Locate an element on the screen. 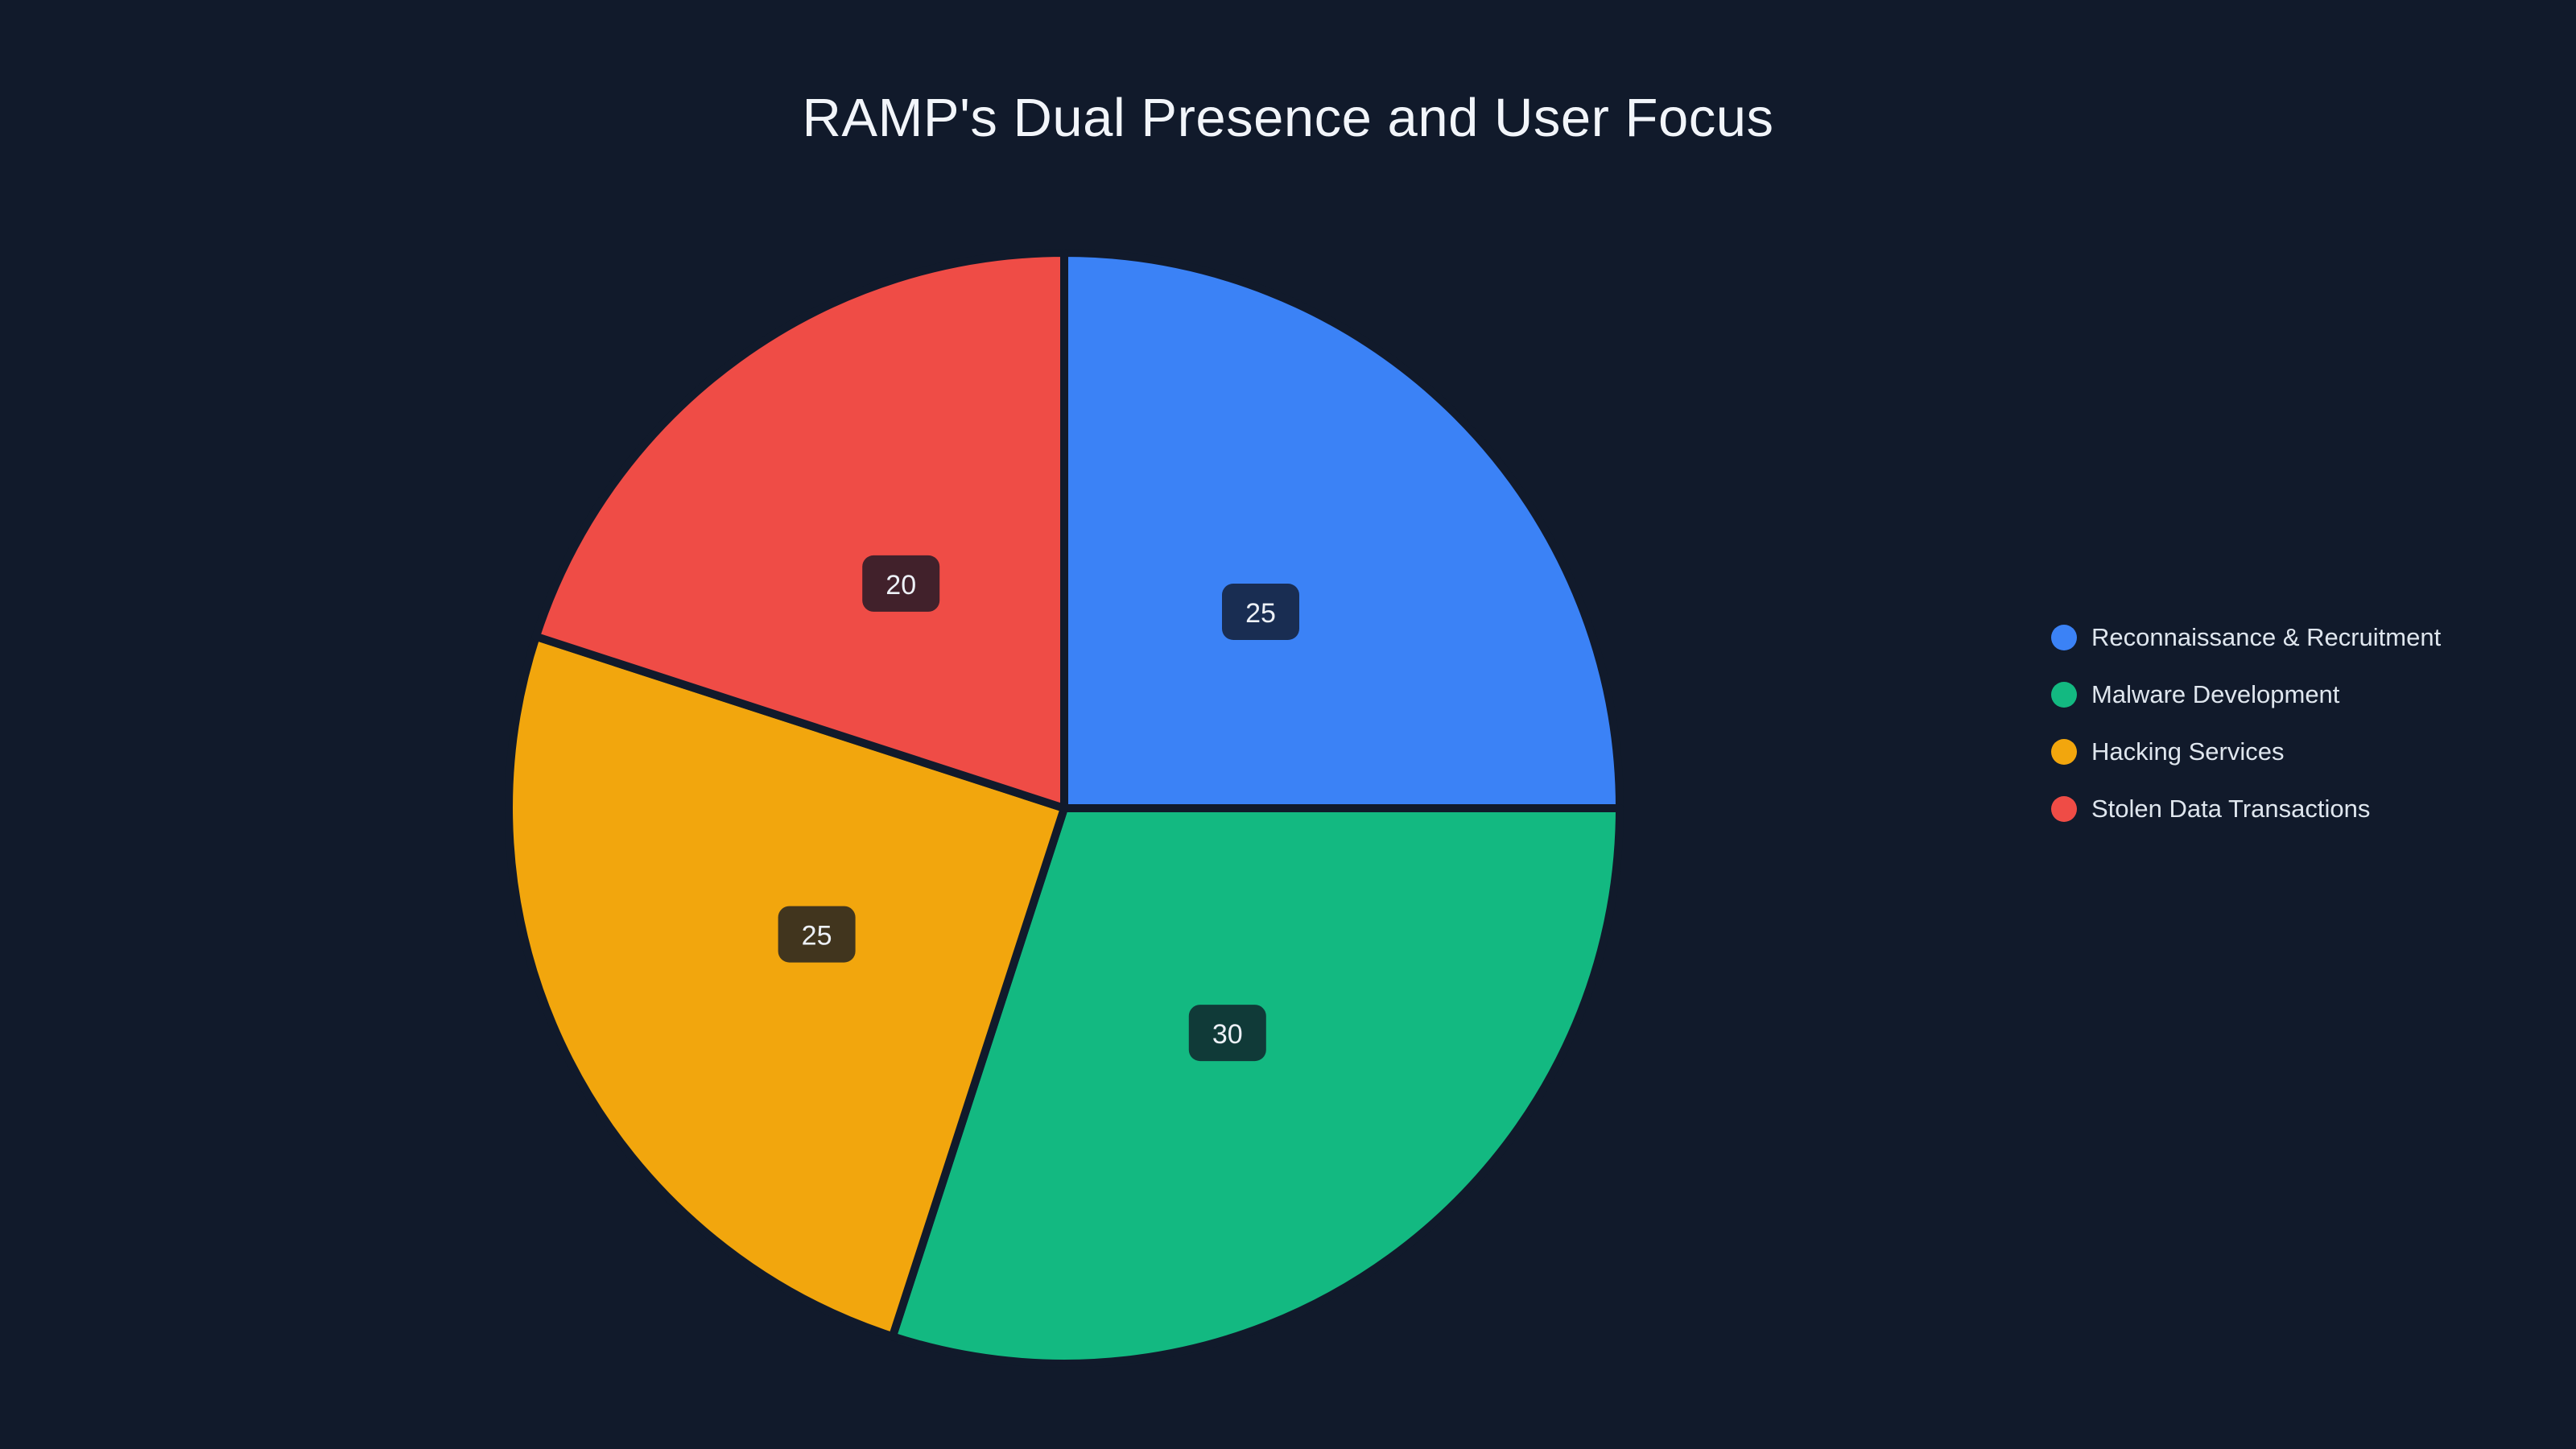 Image resolution: width=2576 pixels, height=1449 pixels. legend-label: Hacking Services is located at coordinates (2188, 751).